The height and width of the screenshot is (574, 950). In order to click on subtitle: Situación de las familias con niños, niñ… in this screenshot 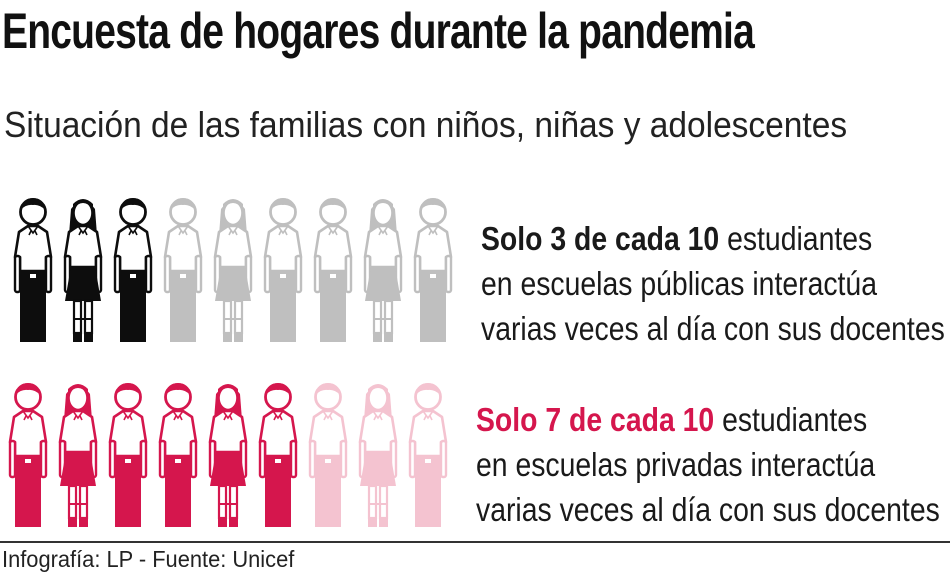, I will do `click(426, 124)`.